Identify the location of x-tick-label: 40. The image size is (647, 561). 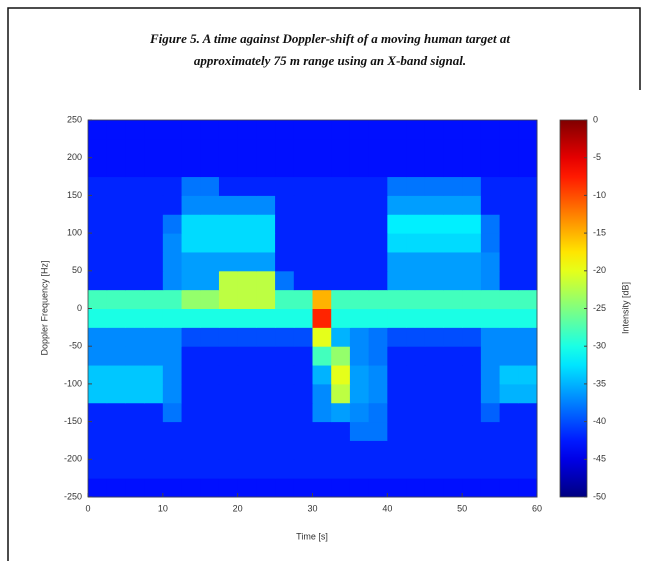
(387, 508).